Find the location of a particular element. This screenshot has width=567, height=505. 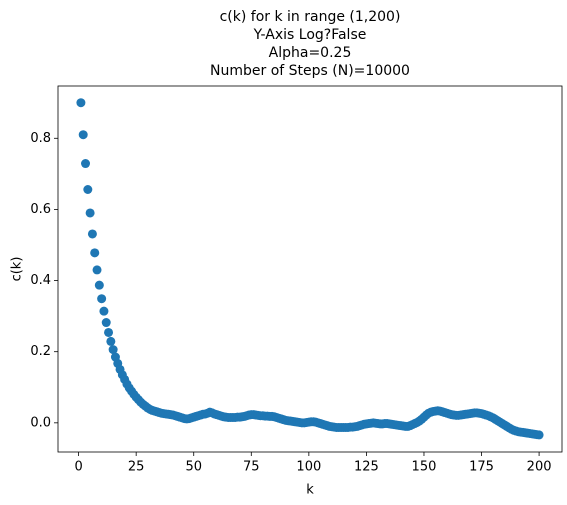

y-tick-label: 0.4 is located at coordinates (40, 280).